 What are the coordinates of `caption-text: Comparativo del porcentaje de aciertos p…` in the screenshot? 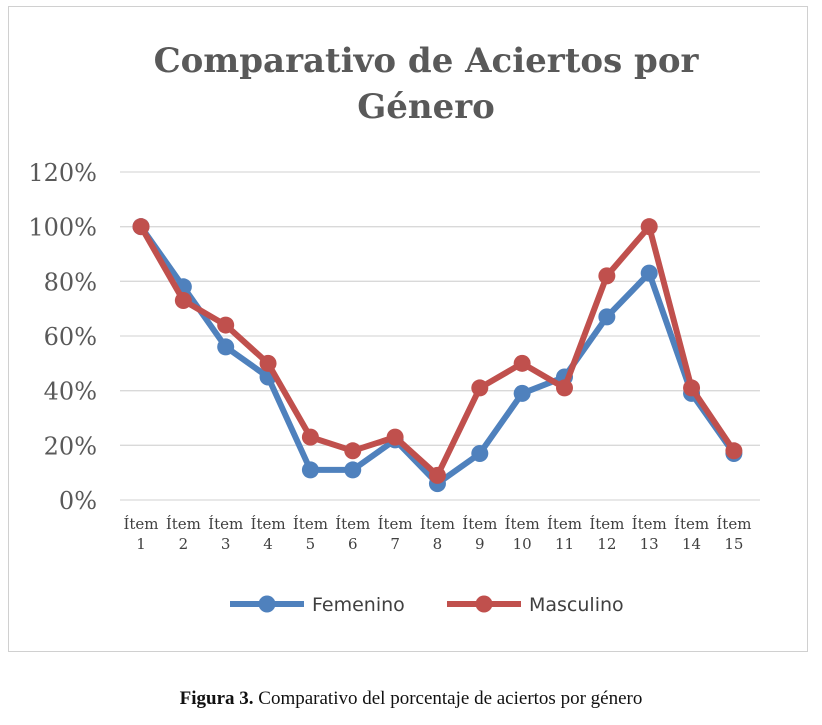 It's located at (448, 698).